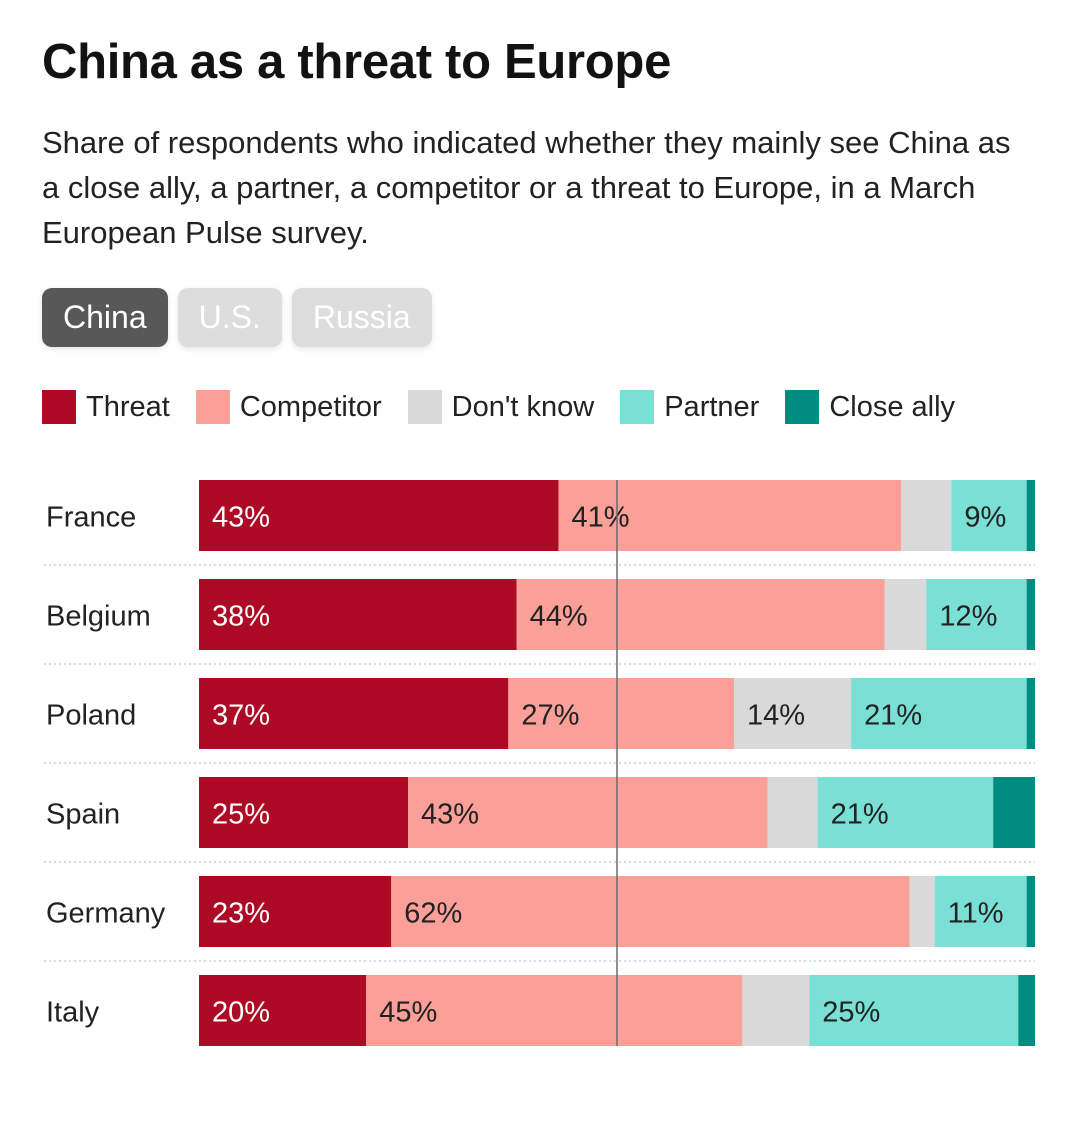 This screenshot has height=1124, width=1080. What do you see at coordinates (588, 812) in the screenshot?
I see `bar-spain-competitor` at bounding box center [588, 812].